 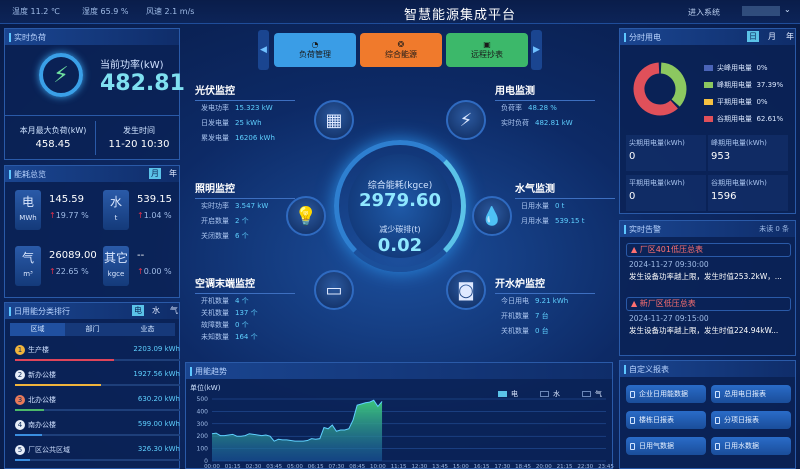 What do you see at coordinates (536, 50) in the screenshot?
I see `nav-next-button: ▶` at bounding box center [536, 50].